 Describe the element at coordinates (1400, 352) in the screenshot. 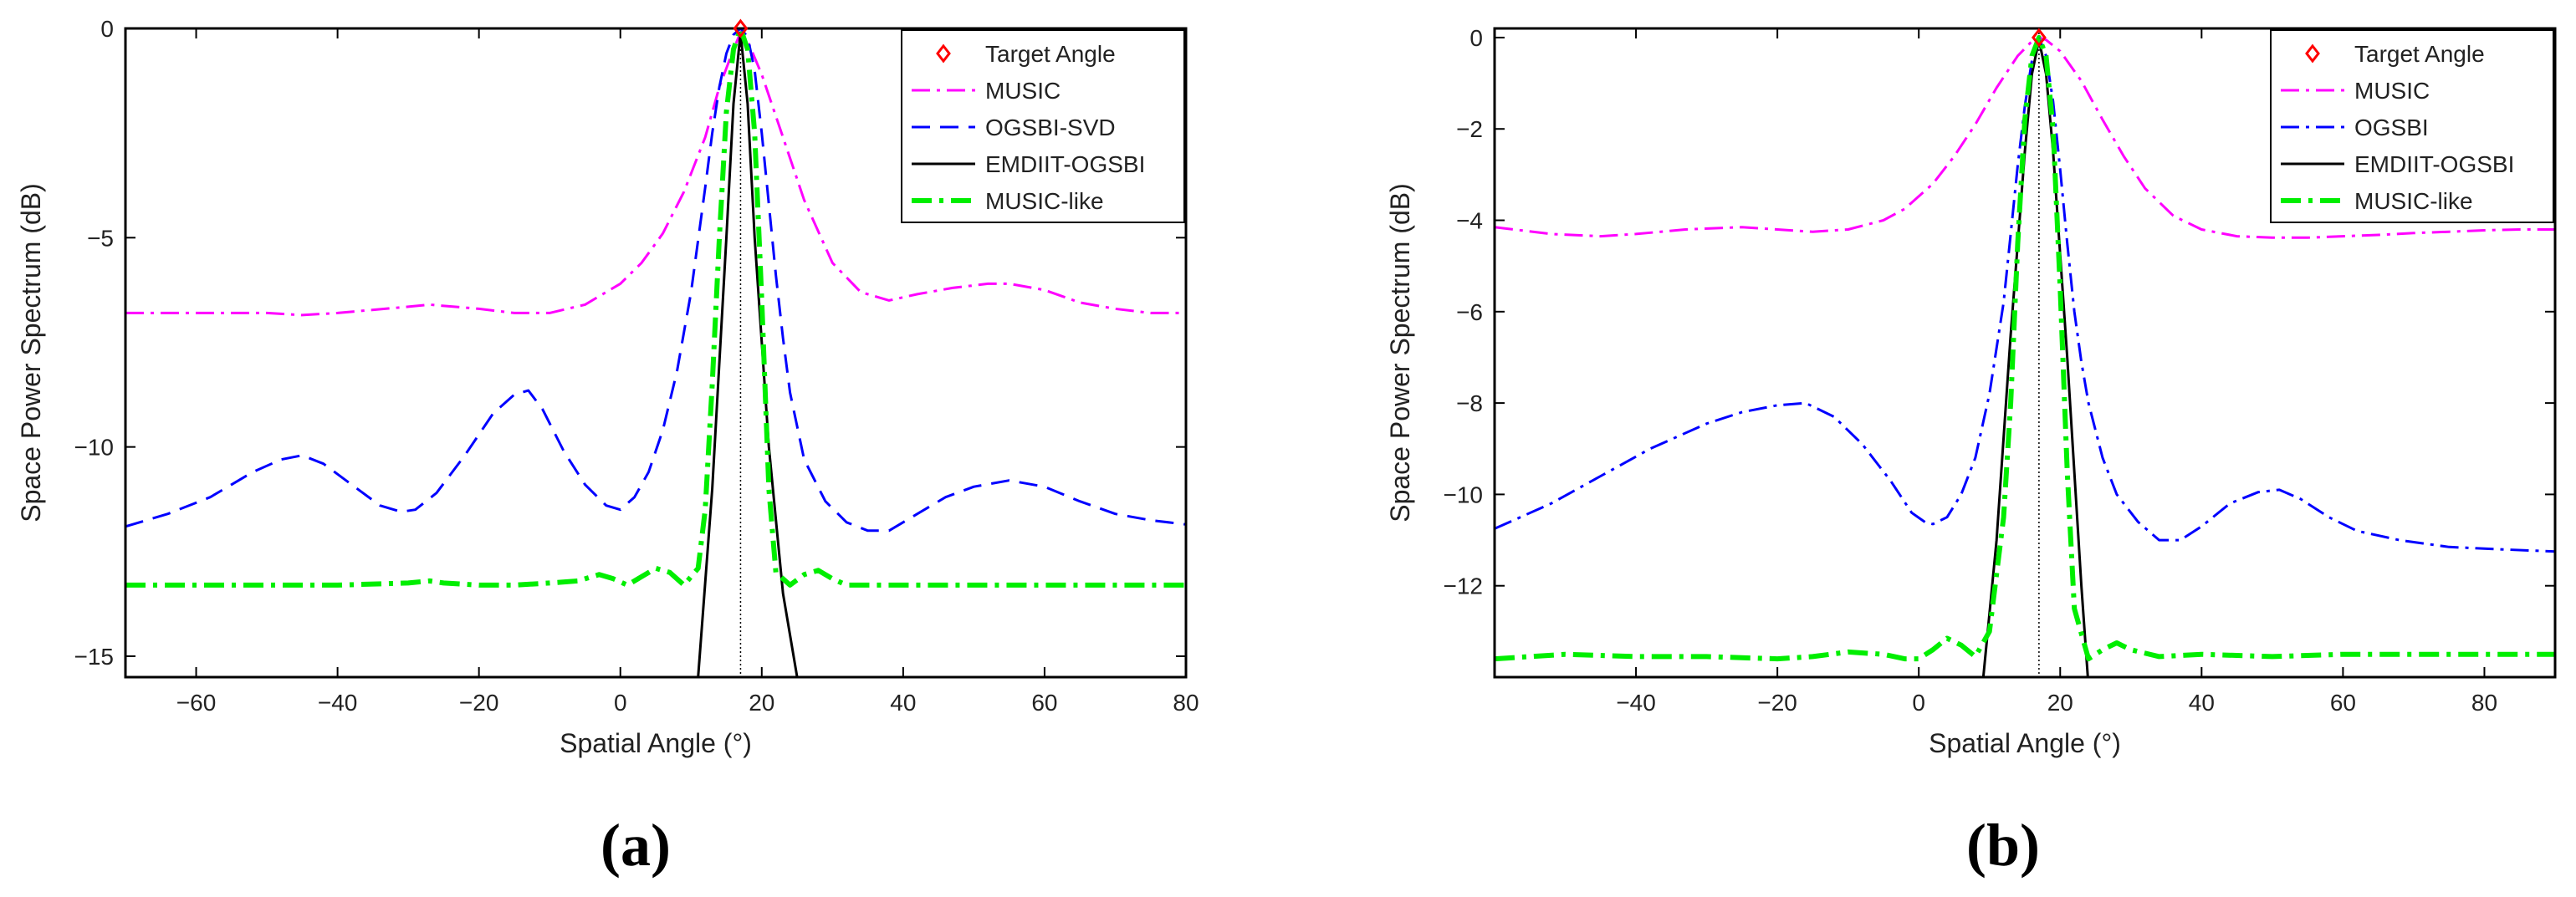

I see `y-axis-label-b: Space Power Spectrum (dB)` at that location.